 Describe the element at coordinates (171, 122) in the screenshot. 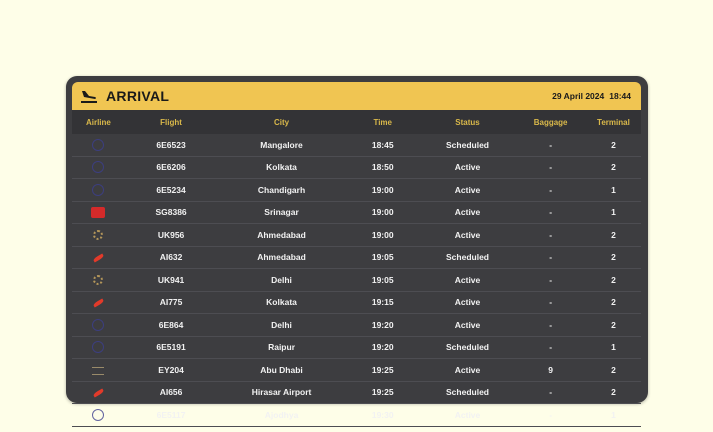

I see `column-header-flight: Flight` at that location.